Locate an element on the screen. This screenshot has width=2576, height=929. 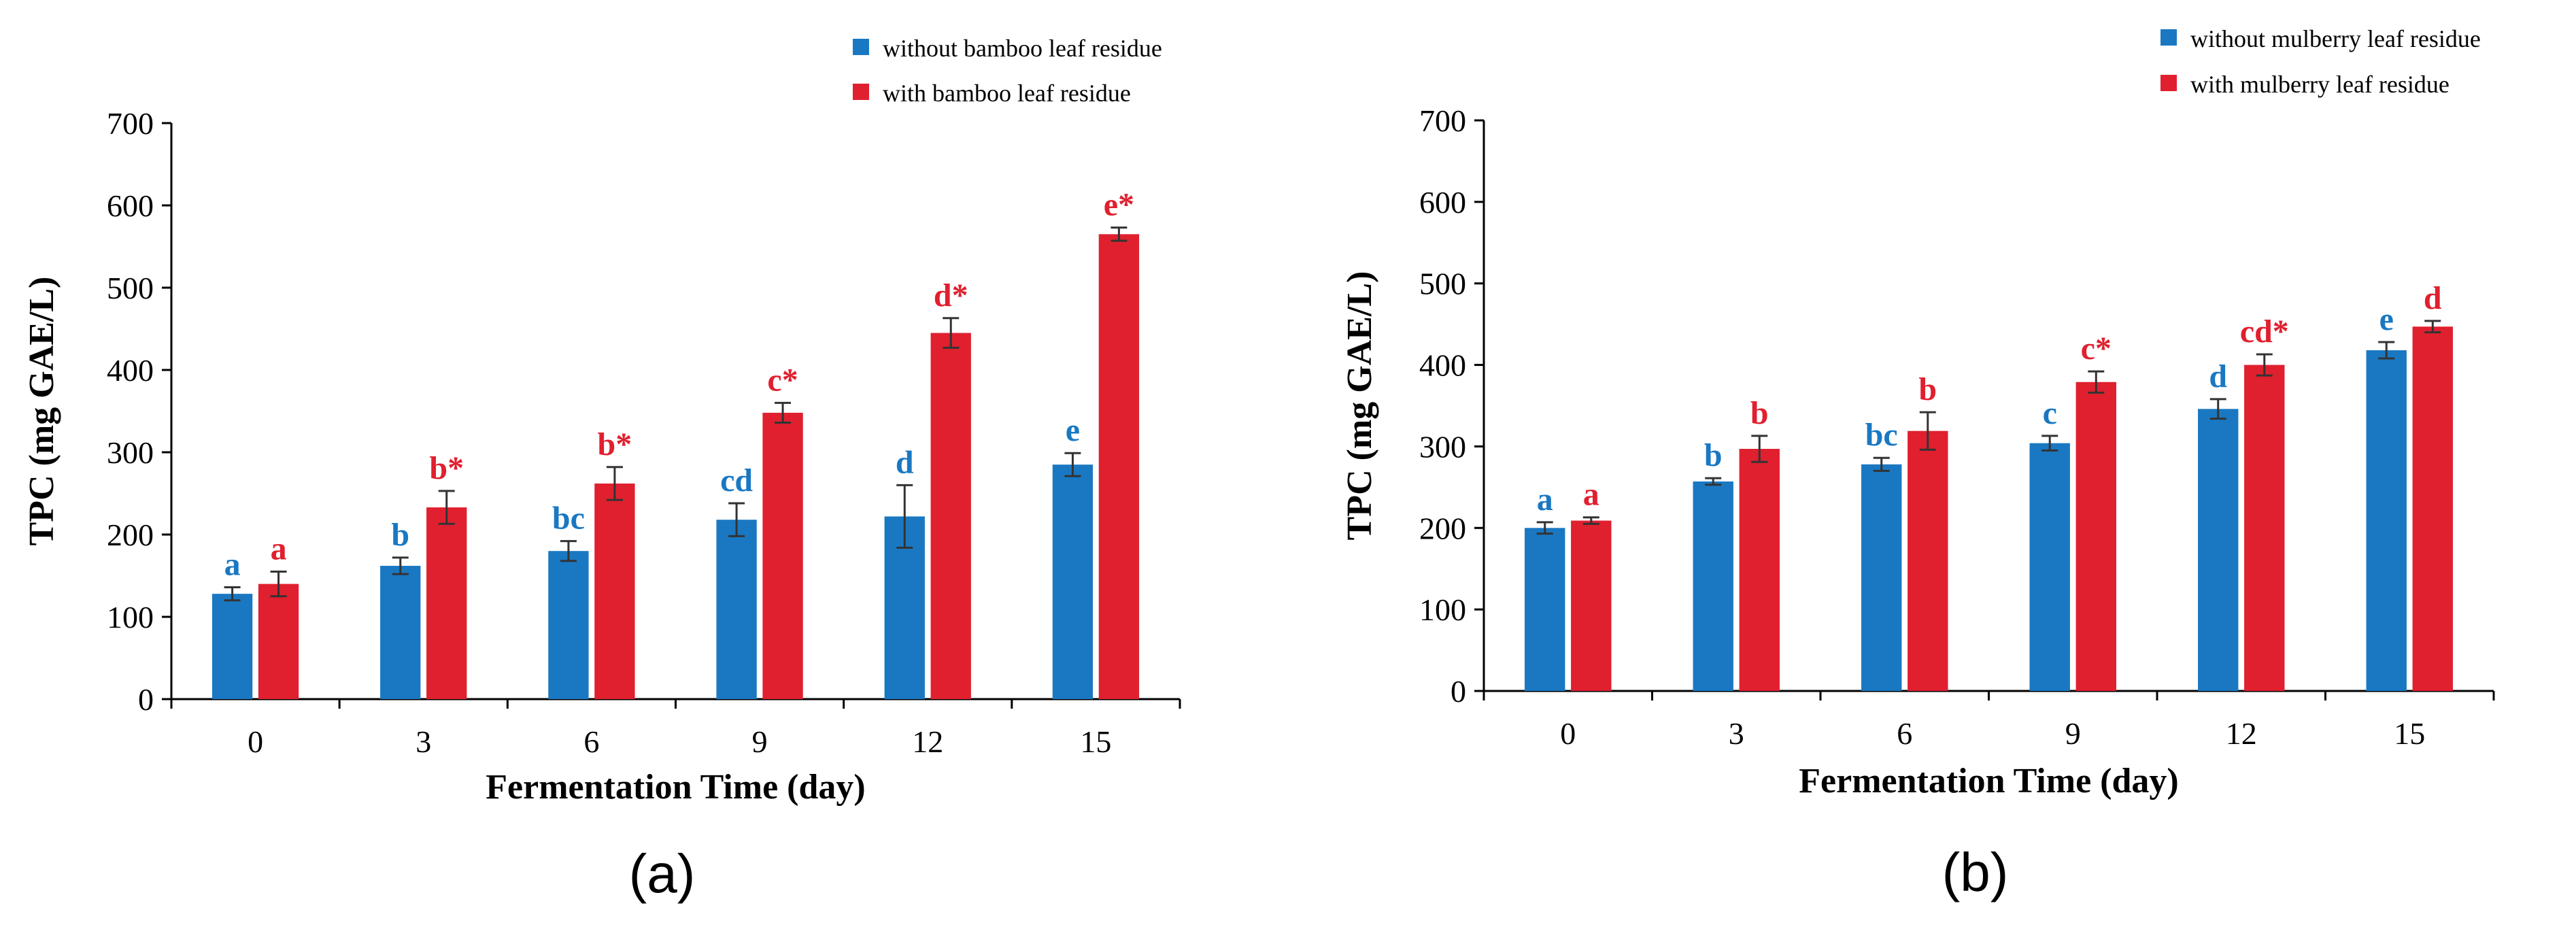
significance-label: c is located at coordinates (2050, 413).